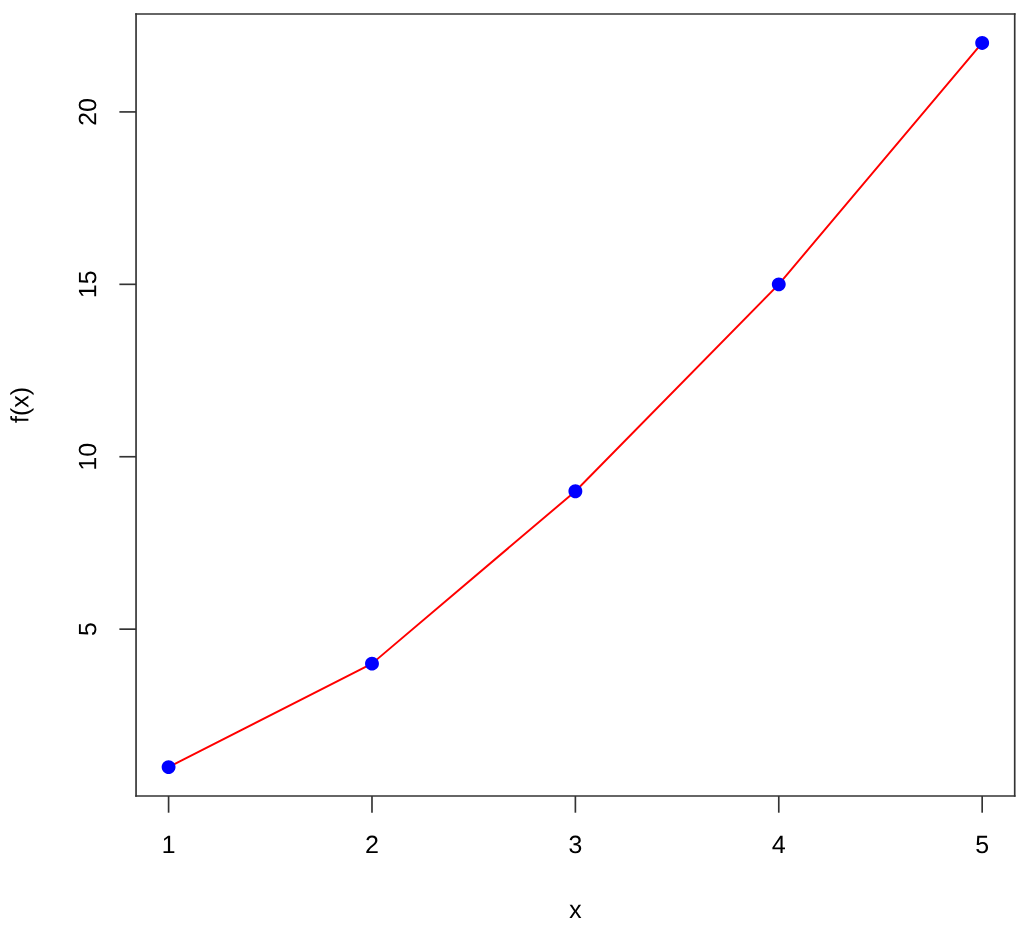 This screenshot has width=1026, height=933. I want to click on x-tick-label: 1, so click(169, 844).